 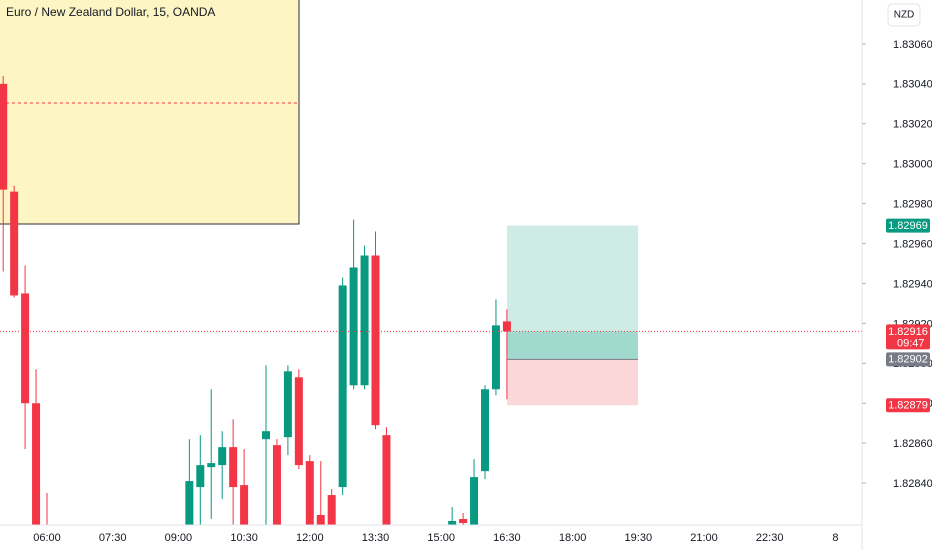 I want to click on profit-zone, so click(x=572, y=292).